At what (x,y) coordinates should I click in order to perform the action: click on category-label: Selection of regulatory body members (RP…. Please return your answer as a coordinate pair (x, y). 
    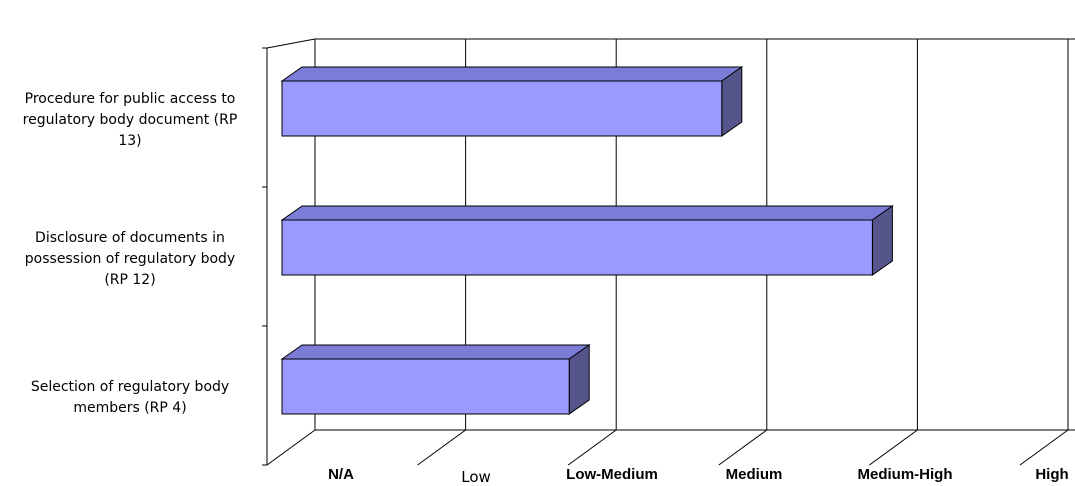
    Looking at the image, I should click on (130, 397).